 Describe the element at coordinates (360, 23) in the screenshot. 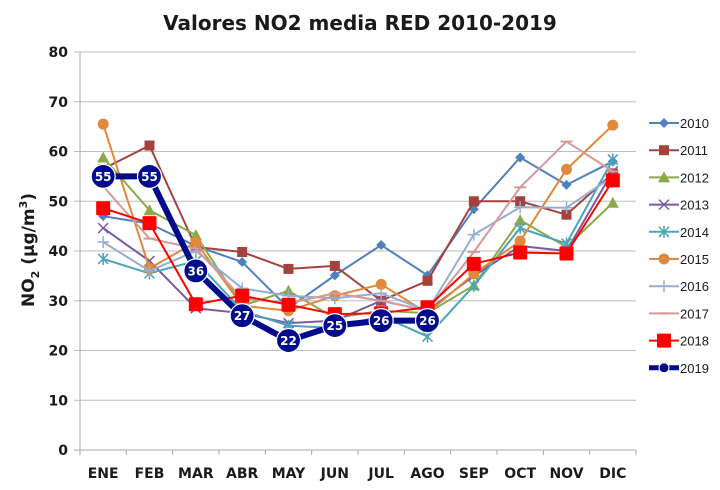

I see `chart-title: Valores NO2 media RED 2010-2019` at that location.